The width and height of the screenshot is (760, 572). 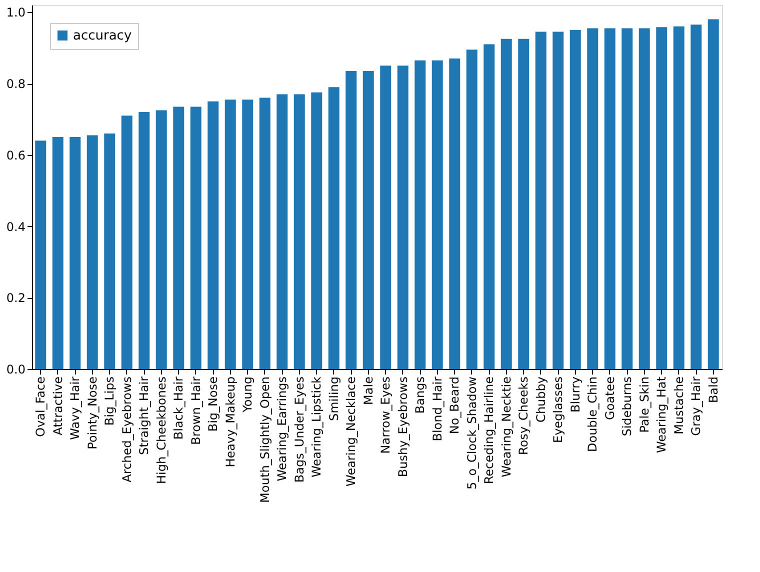 I want to click on x-tick-label: Goatee, so click(x=609, y=398).